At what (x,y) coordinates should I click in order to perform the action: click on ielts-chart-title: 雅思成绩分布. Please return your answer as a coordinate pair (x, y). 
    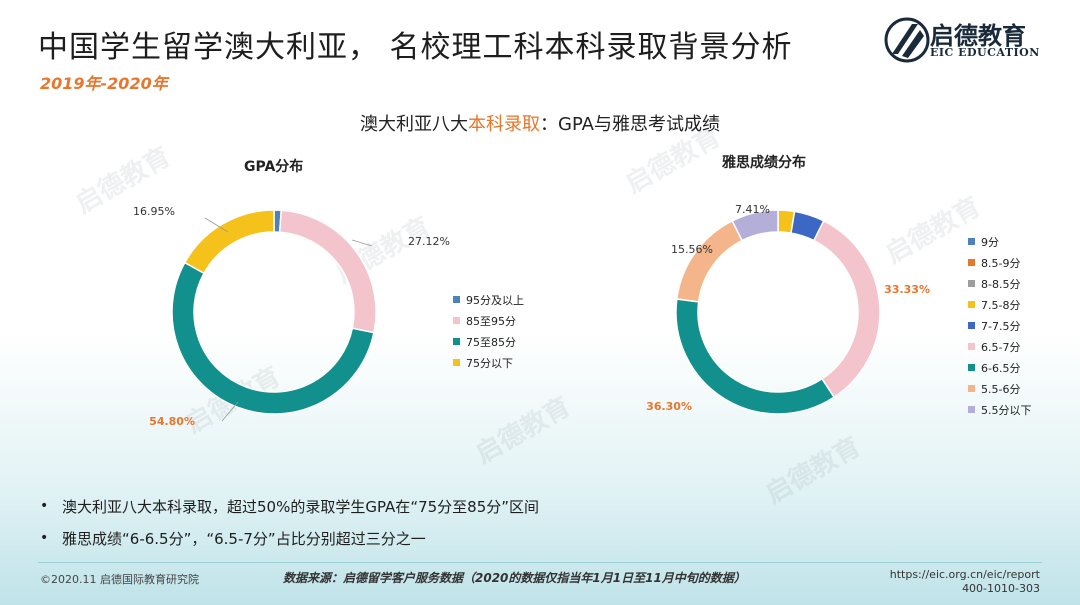
    Looking at the image, I should click on (764, 163).